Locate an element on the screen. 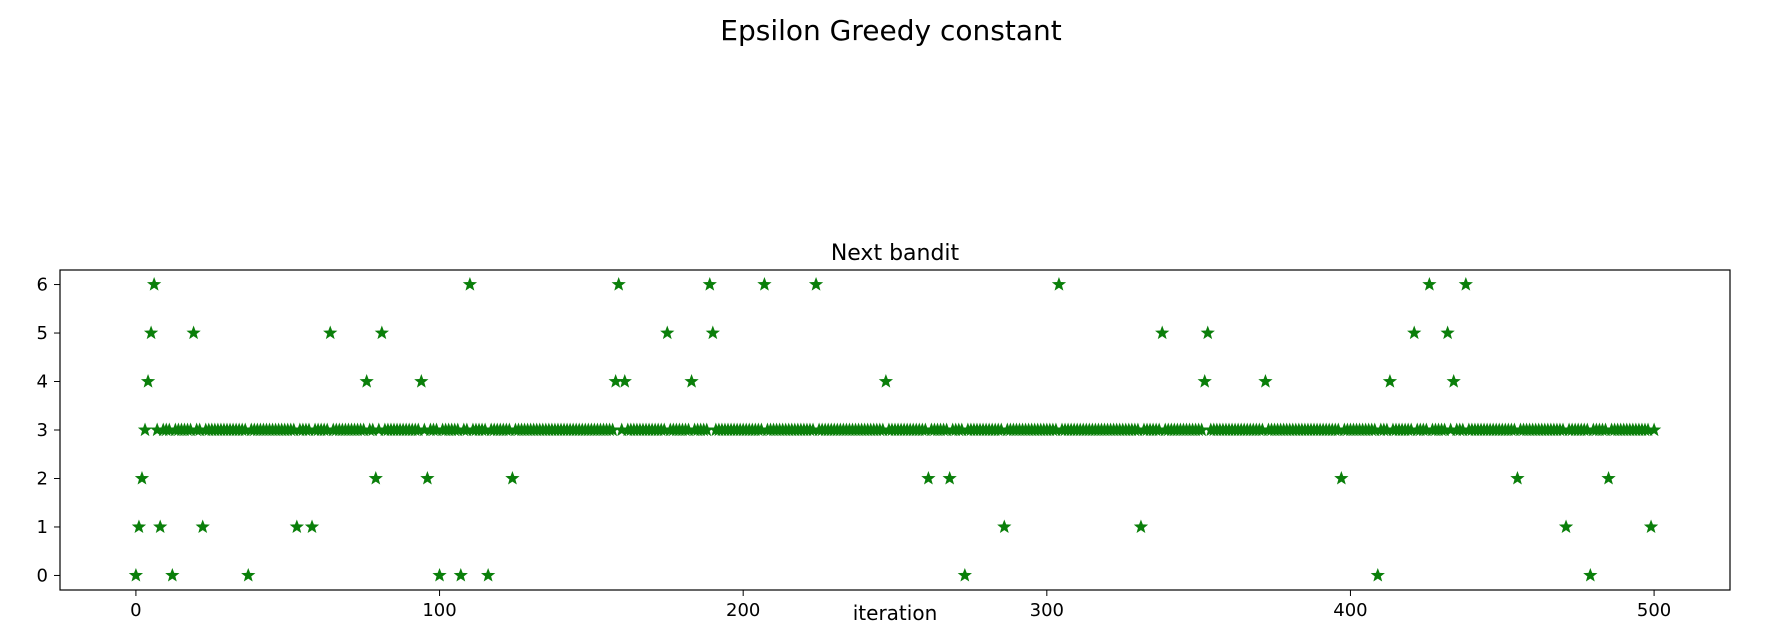  figure-suptitle: Epsilon Greedy constant is located at coordinates (891, 30).